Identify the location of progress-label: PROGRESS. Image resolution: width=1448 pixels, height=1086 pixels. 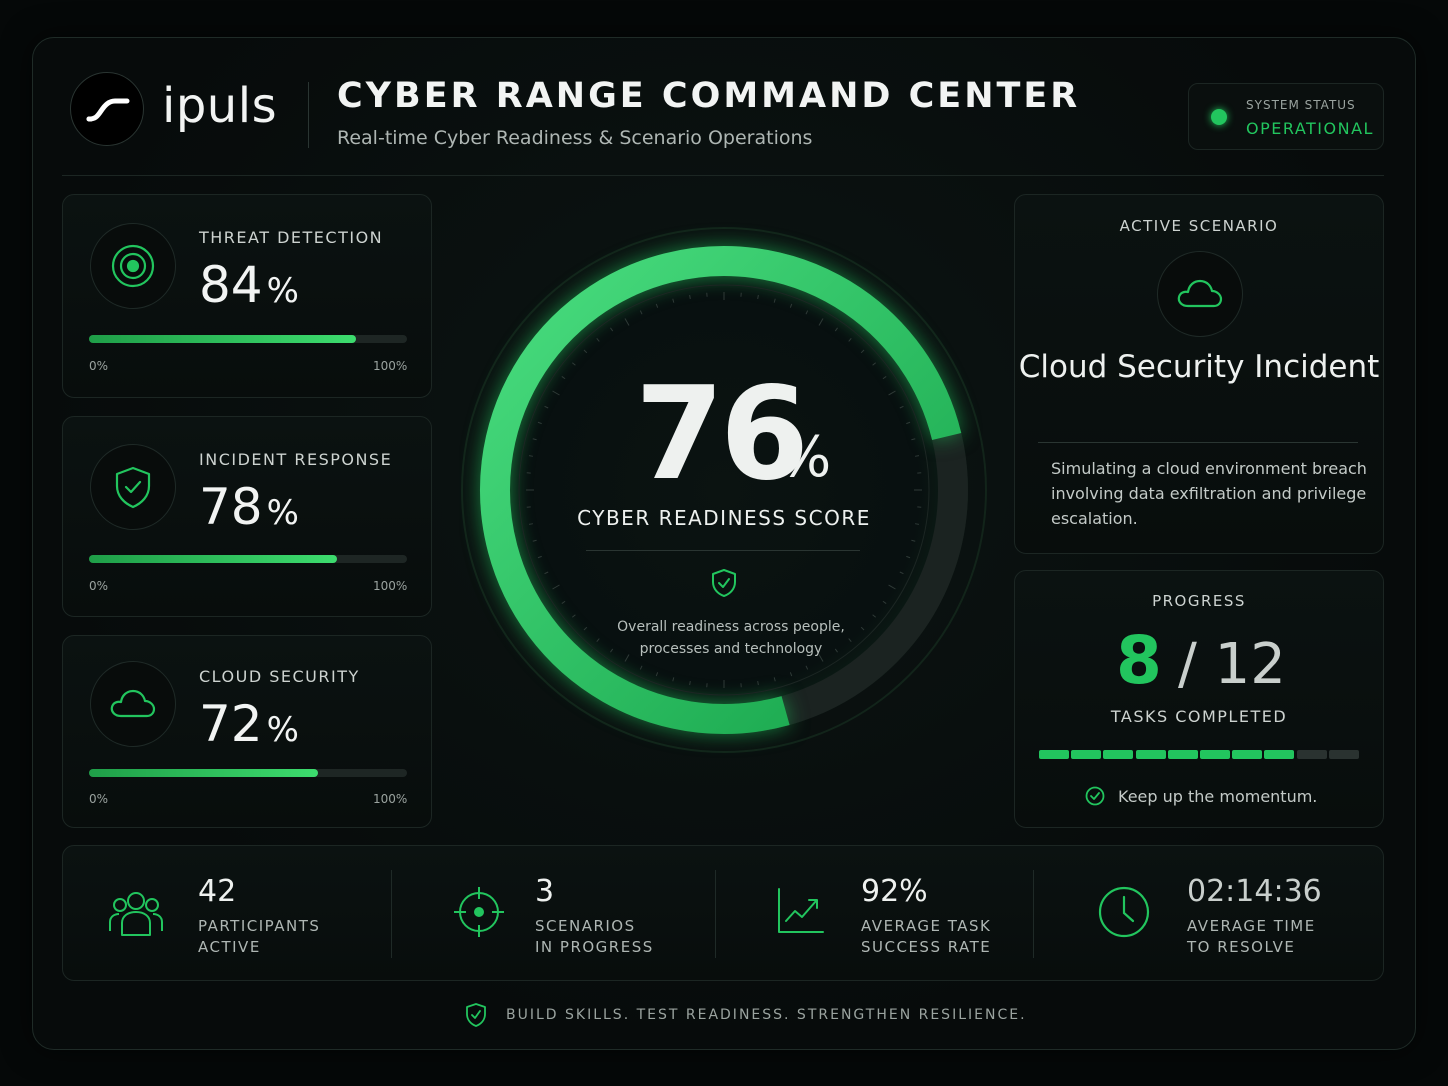
(1199, 601).